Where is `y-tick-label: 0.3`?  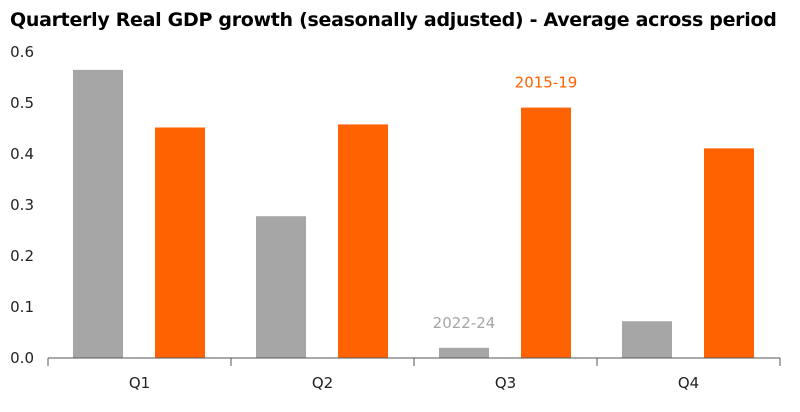 y-tick-label: 0.3 is located at coordinates (22, 205).